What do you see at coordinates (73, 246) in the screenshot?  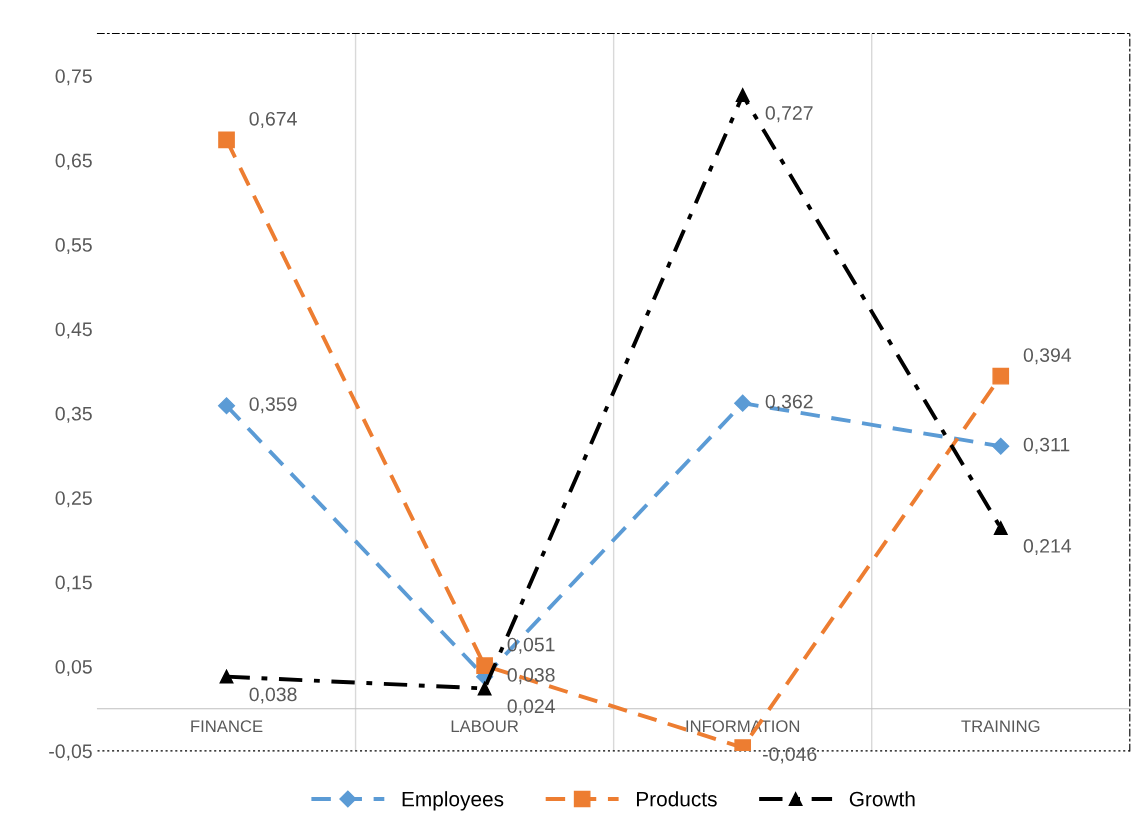 I see `y-tick-label: 0,55` at bounding box center [73, 246].